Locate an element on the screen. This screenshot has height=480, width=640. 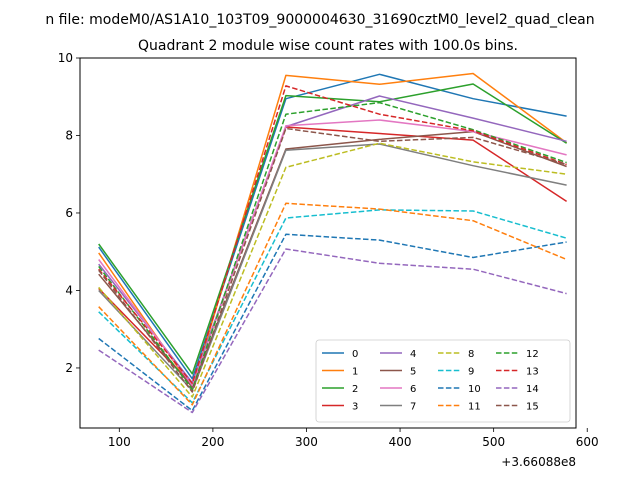
legend-label-8: 8 is located at coordinates (471, 354).